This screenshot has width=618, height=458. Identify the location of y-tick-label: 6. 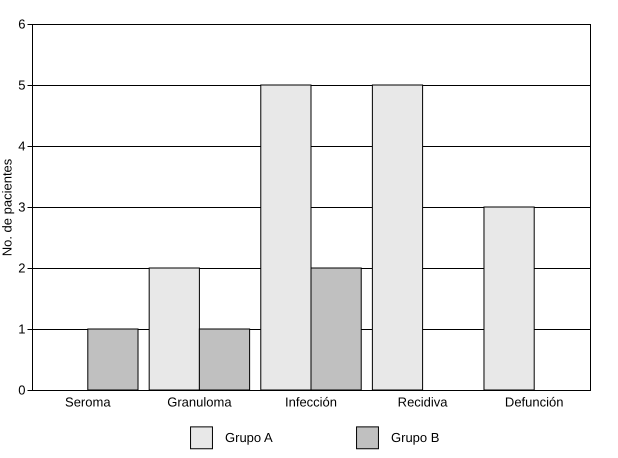
(22, 24).